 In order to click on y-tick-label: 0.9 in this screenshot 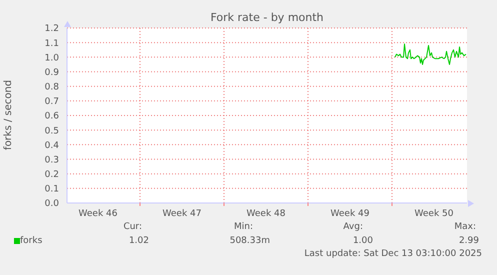, I will do `click(52, 73)`.